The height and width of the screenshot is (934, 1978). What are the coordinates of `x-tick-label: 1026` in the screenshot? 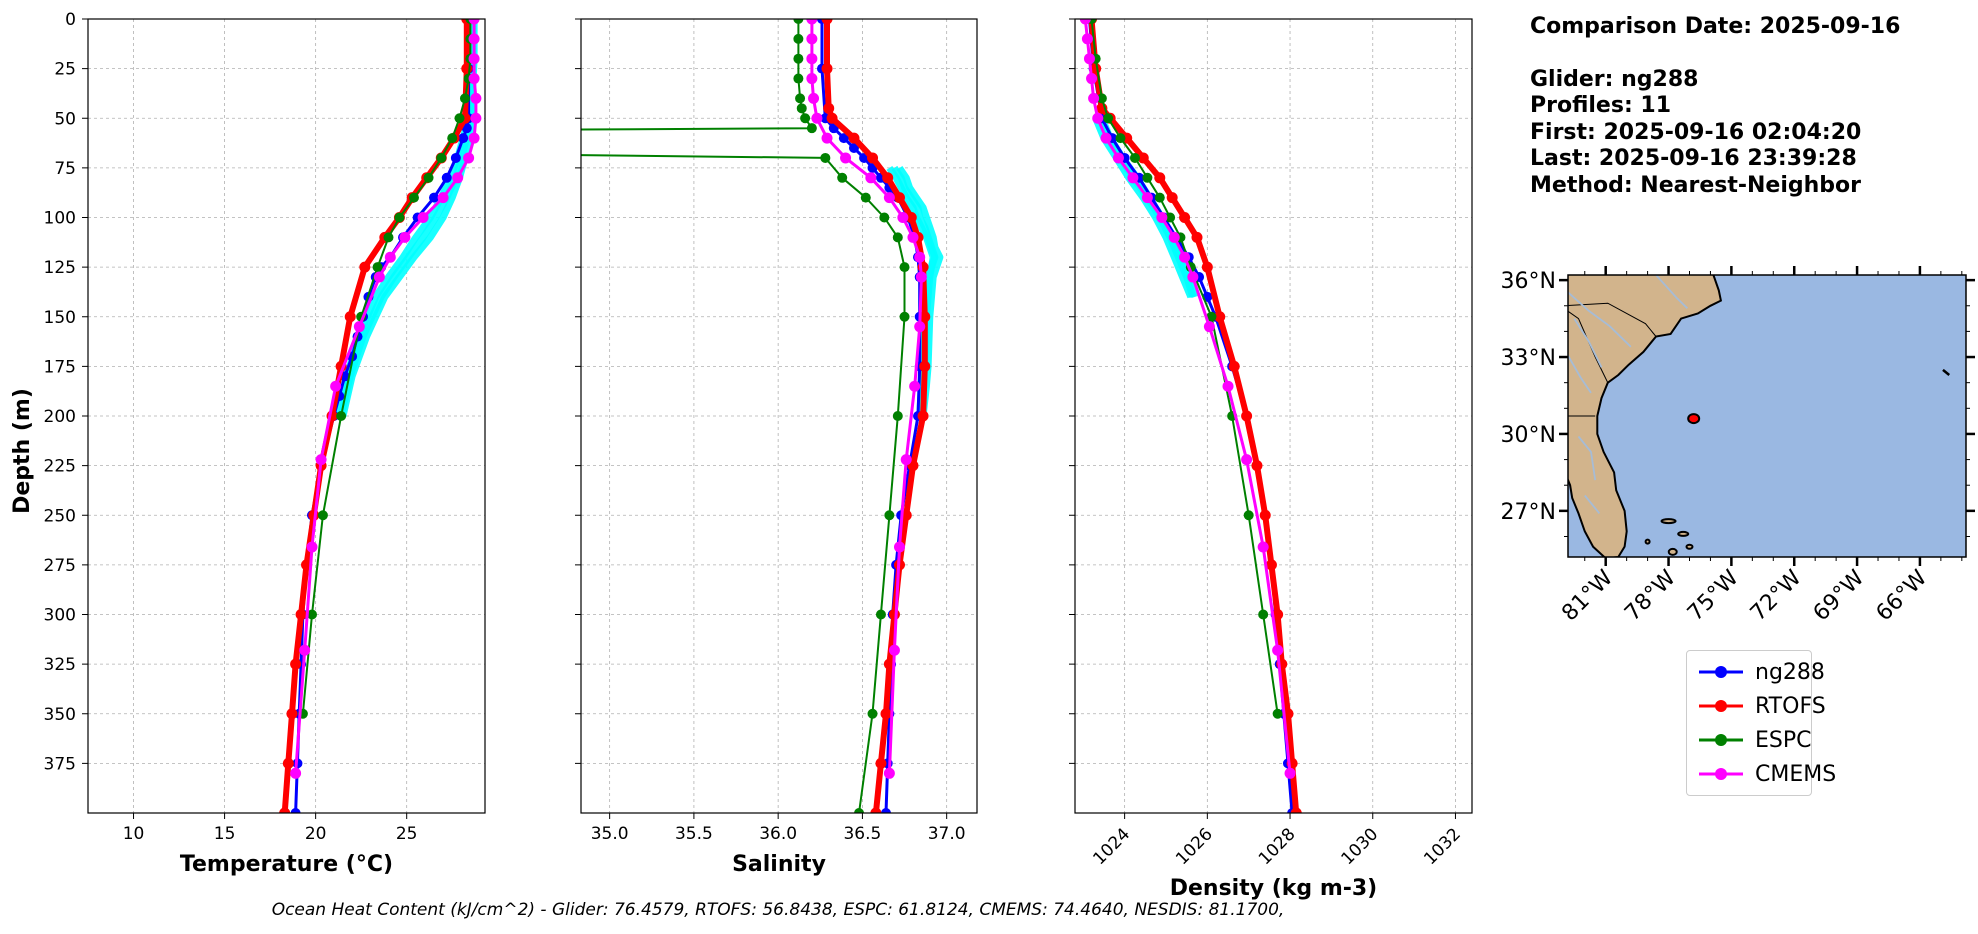 It's located at (1194, 846).